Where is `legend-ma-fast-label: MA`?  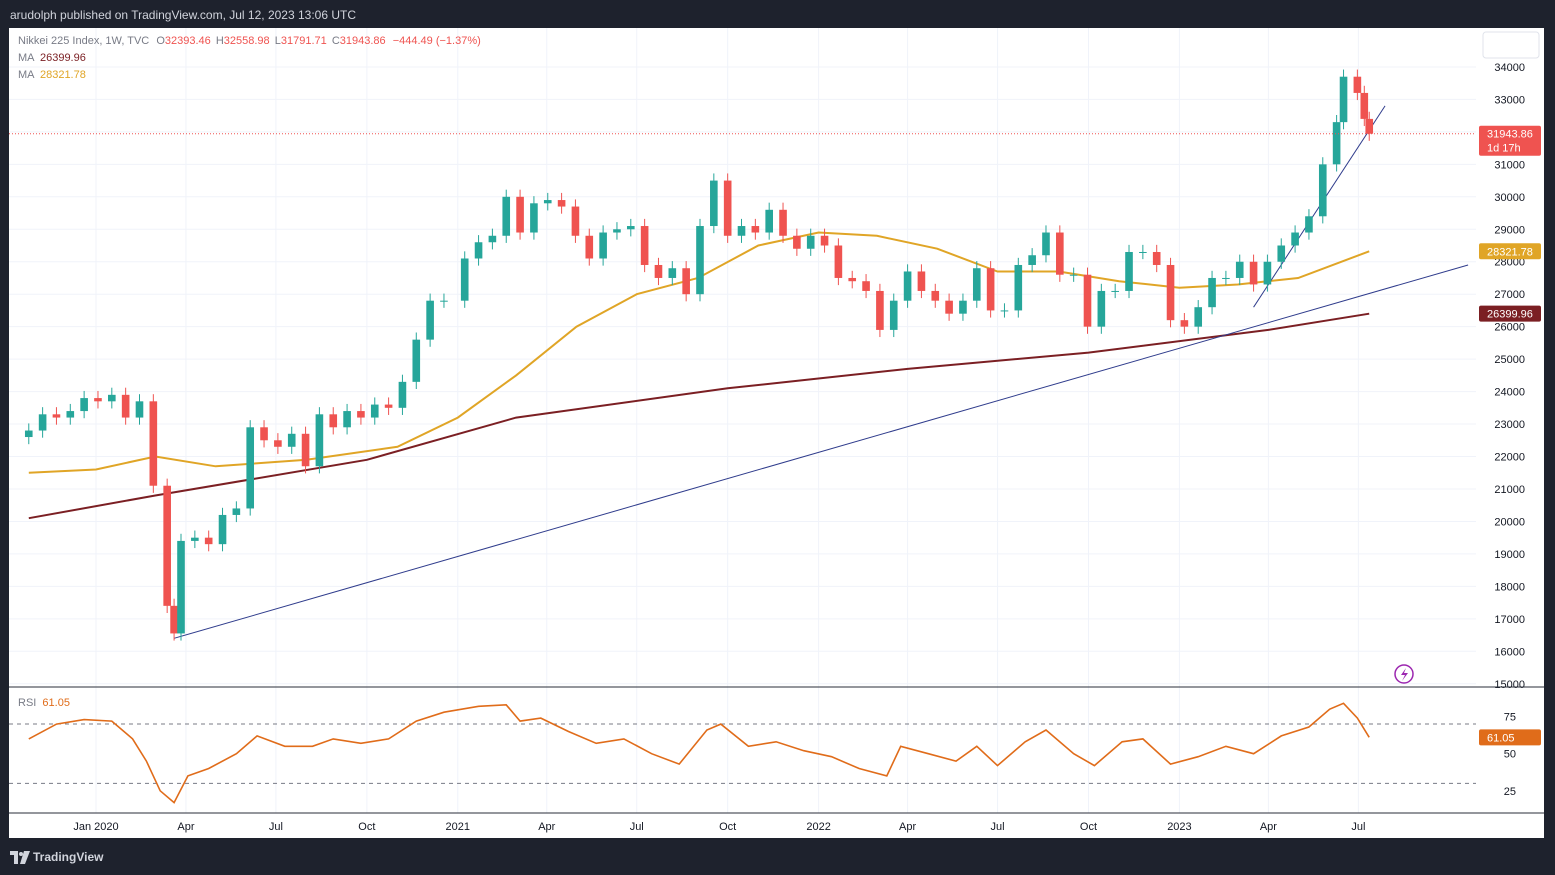
legend-ma-fast-label: MA is located at coordinates (26, 75).